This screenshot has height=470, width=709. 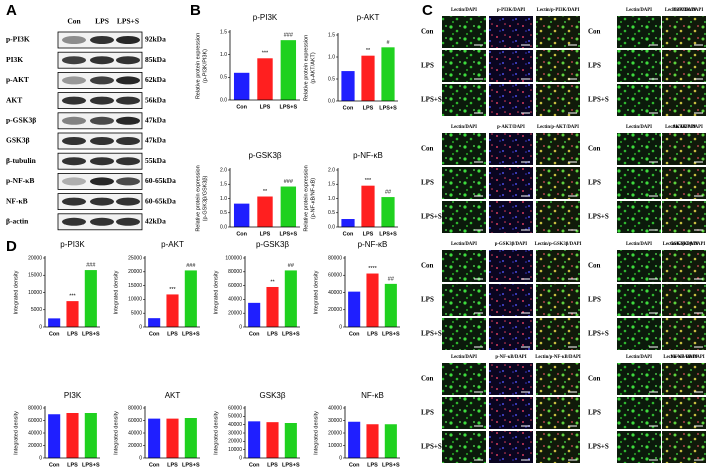 What do you see at coordinates (74, 21) in the screenshot?
I see `lane-label: Con` at bounding box center [74, 21].